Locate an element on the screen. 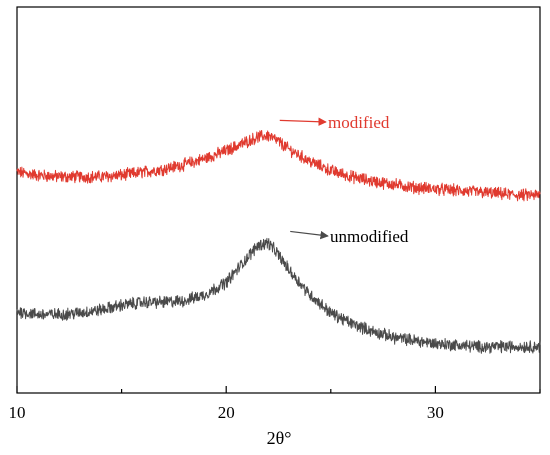 The image size is (550, 455). annotation-arrow-modified is located at coordinates (303, 121).